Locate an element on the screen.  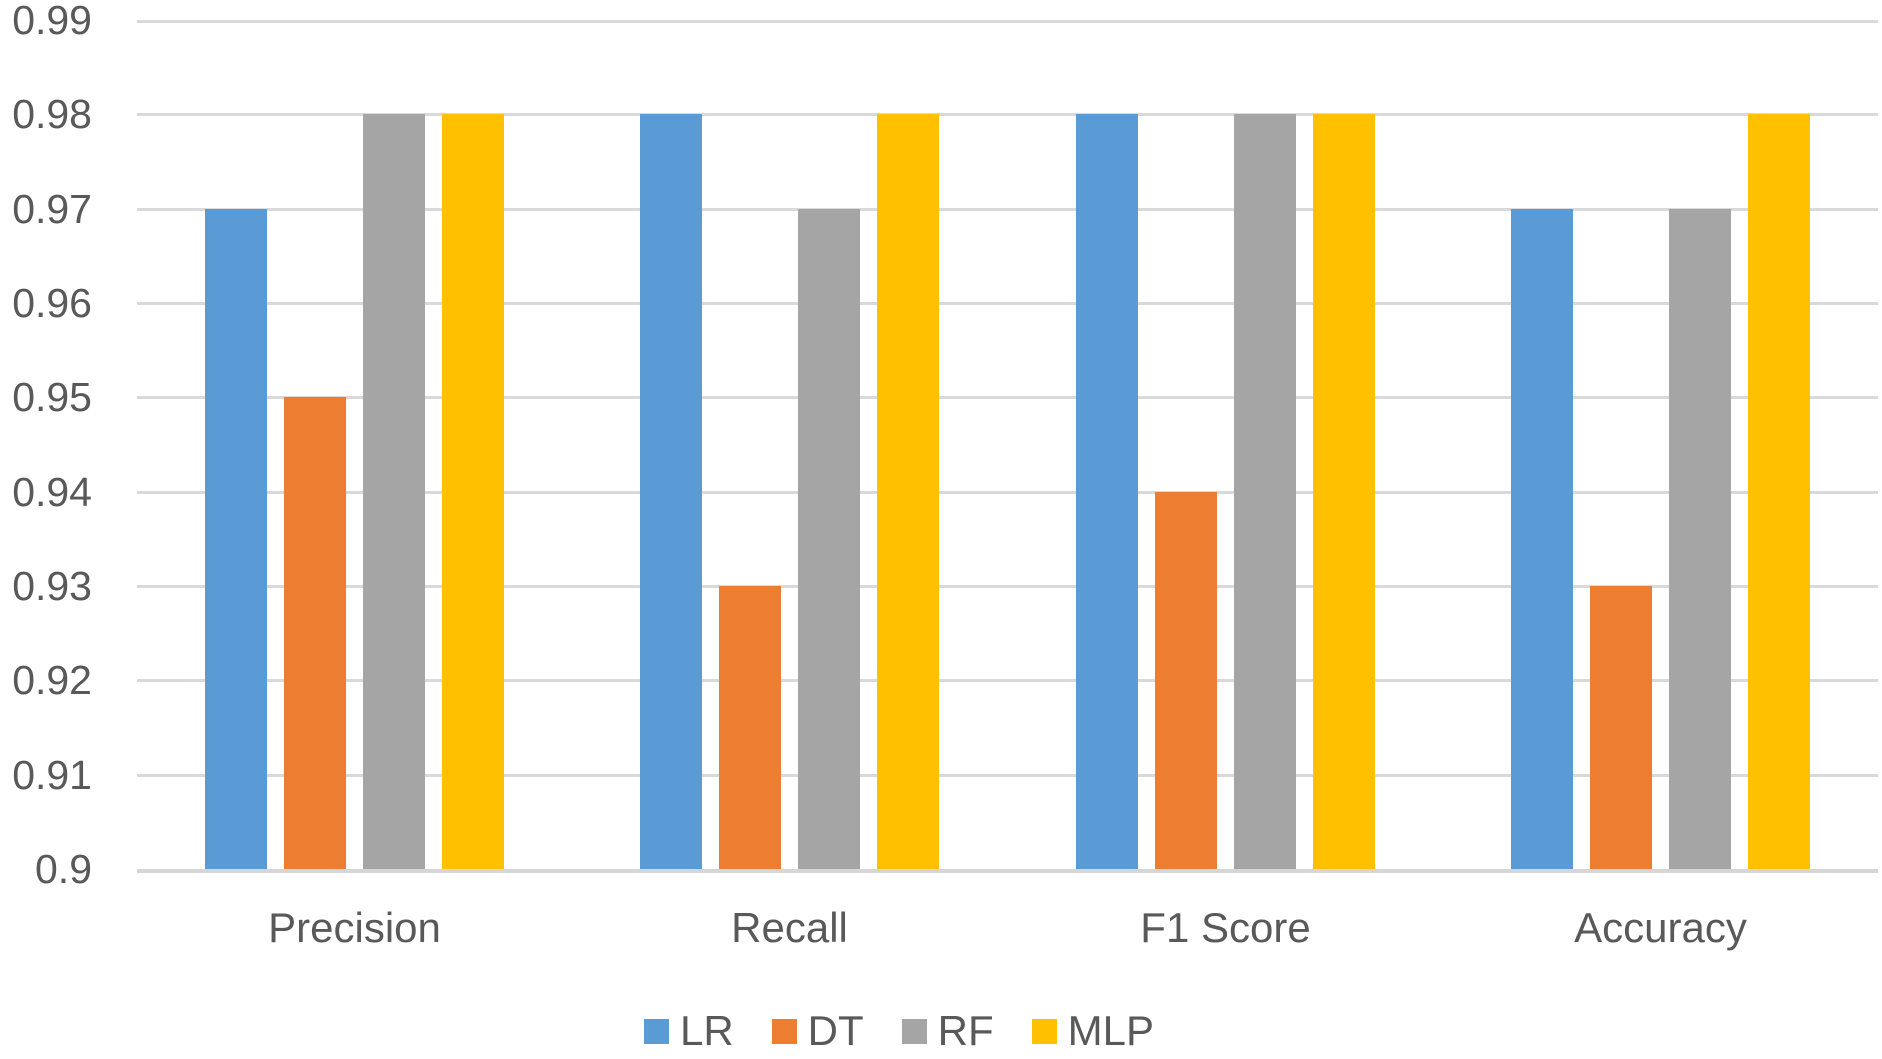
y-axis-tick-label: 0.97 is located at coordinates (52, 209).